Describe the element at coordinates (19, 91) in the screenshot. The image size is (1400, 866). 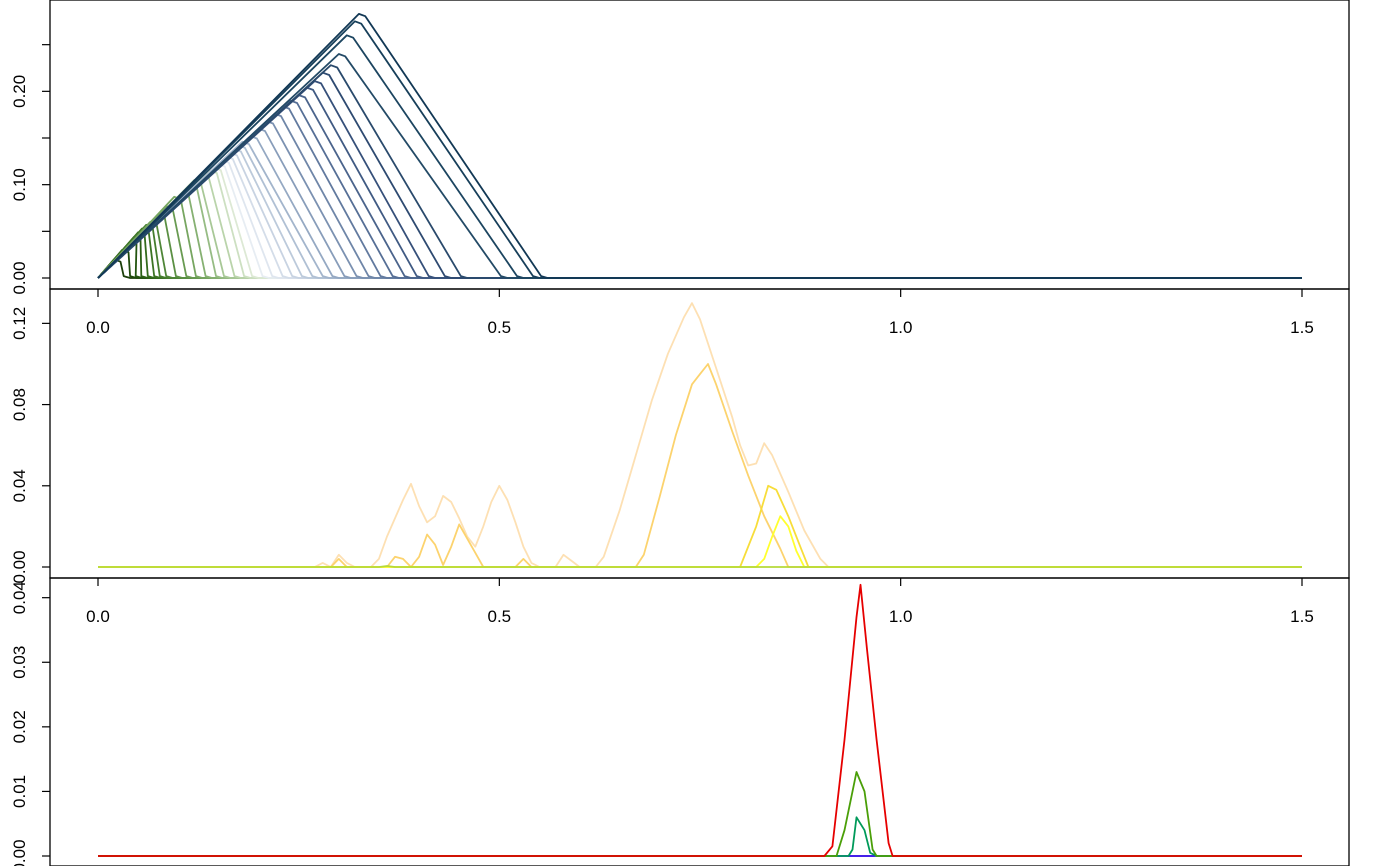
I see `panel-1-y-tick-label-5: 0.20` at that location.